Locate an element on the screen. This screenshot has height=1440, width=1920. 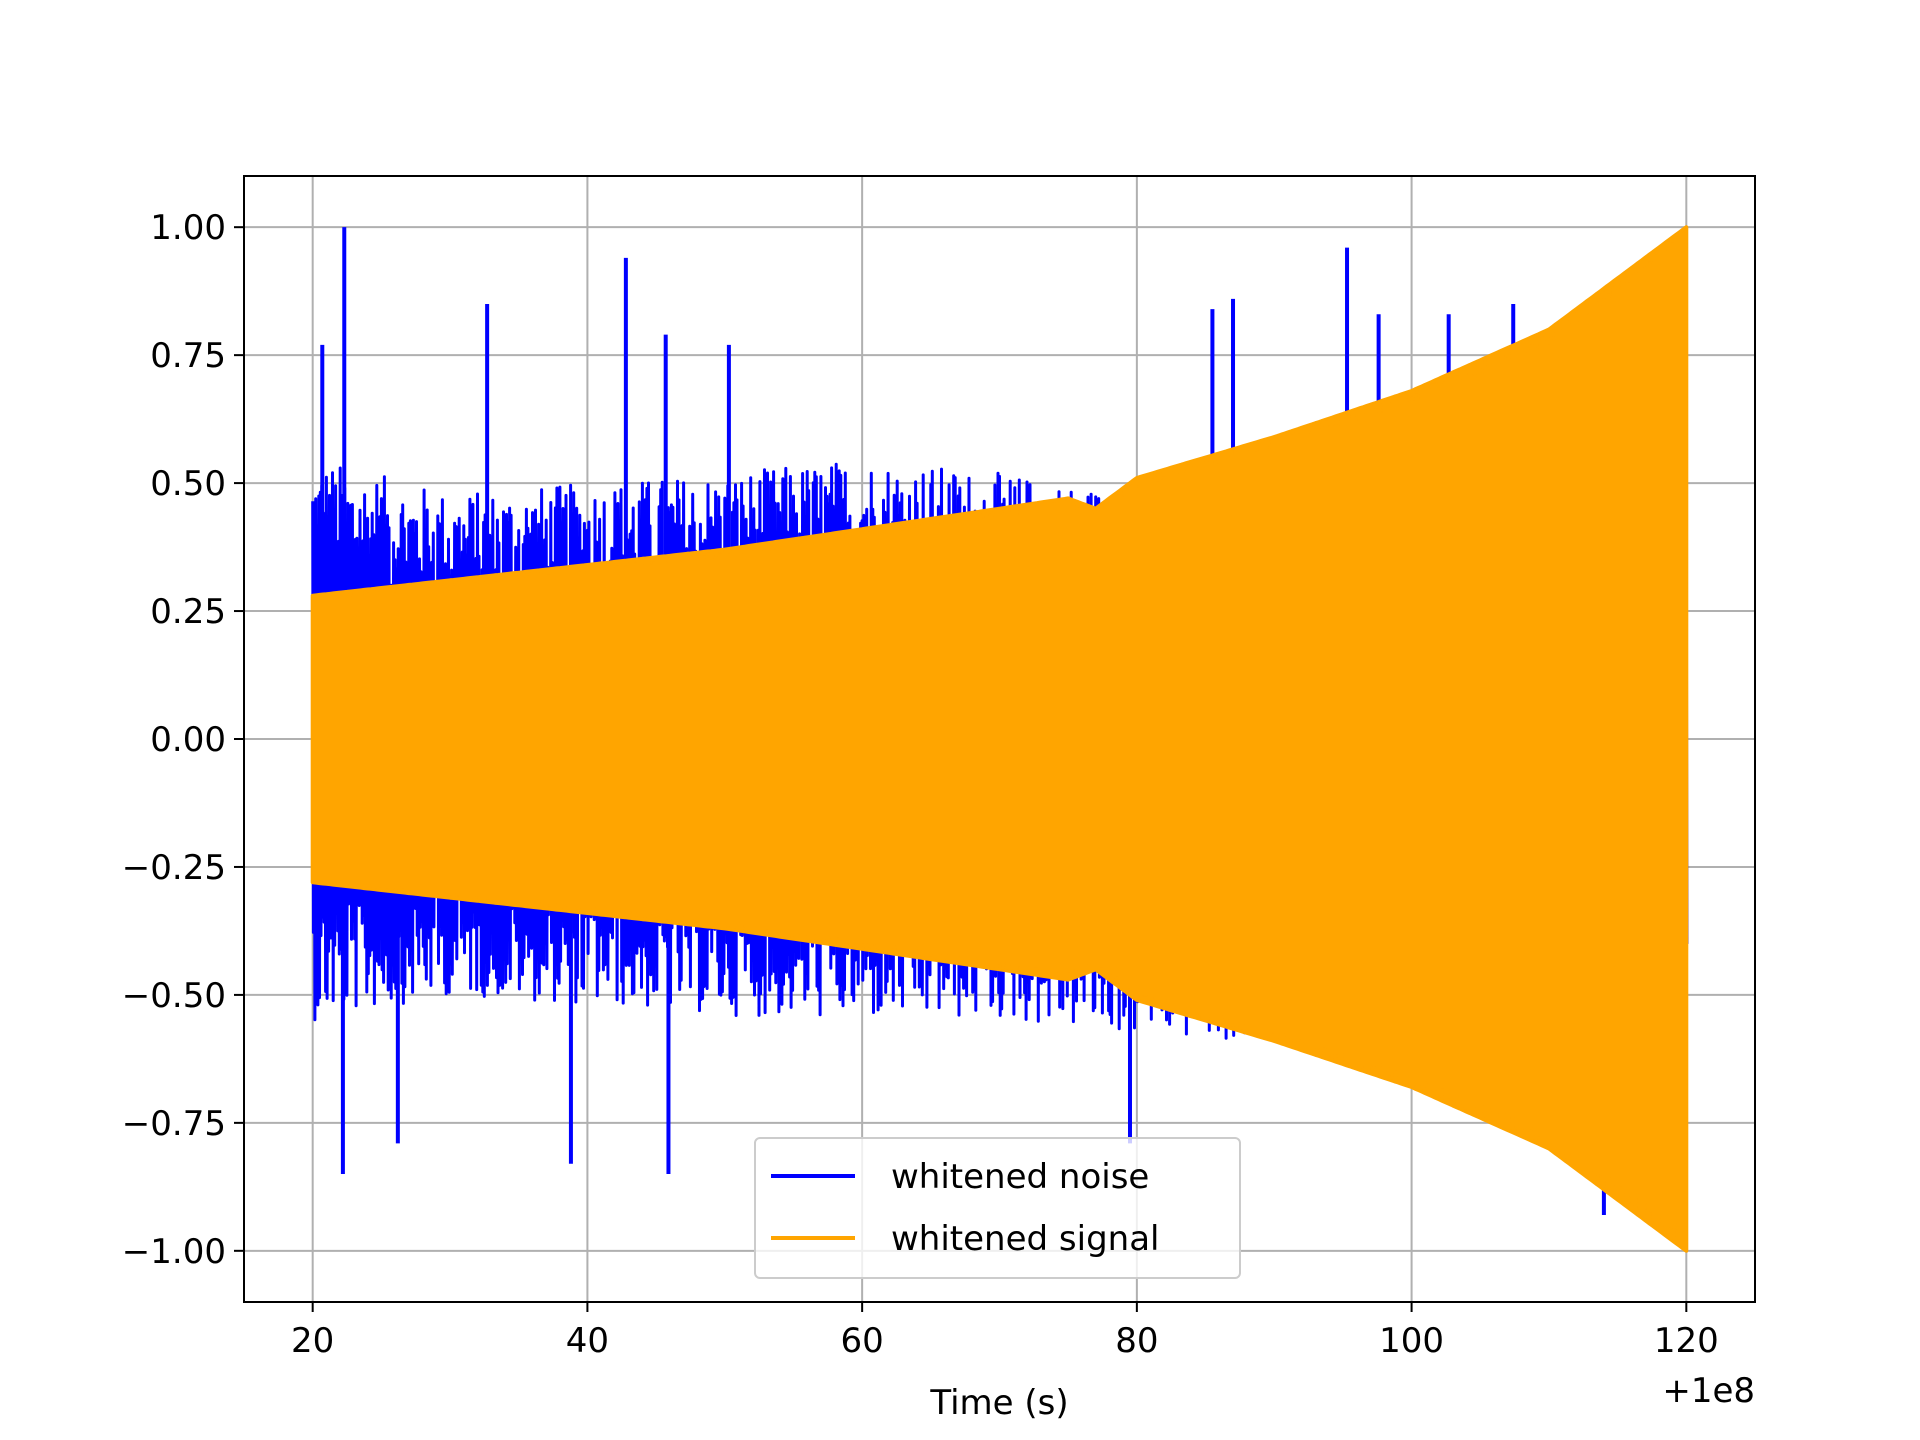
y-axis-ticks: −1.00 −0.75 −0.50 −0.25 0.00 0.25 0.50 0.75 1.00 is located at coordinates (183, 740).